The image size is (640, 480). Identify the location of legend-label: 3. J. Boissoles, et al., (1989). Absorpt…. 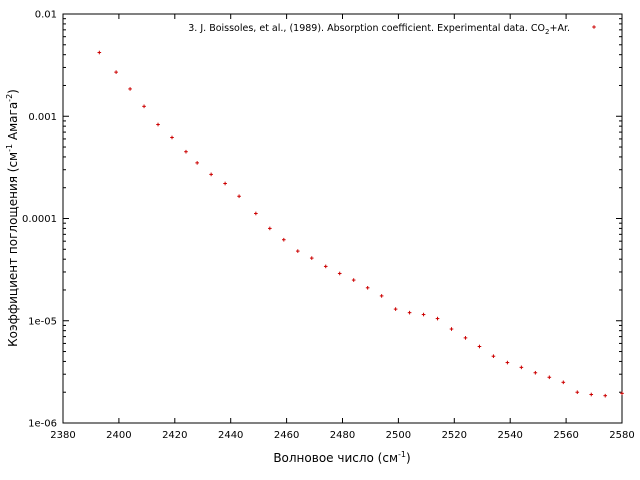
(379, 29).